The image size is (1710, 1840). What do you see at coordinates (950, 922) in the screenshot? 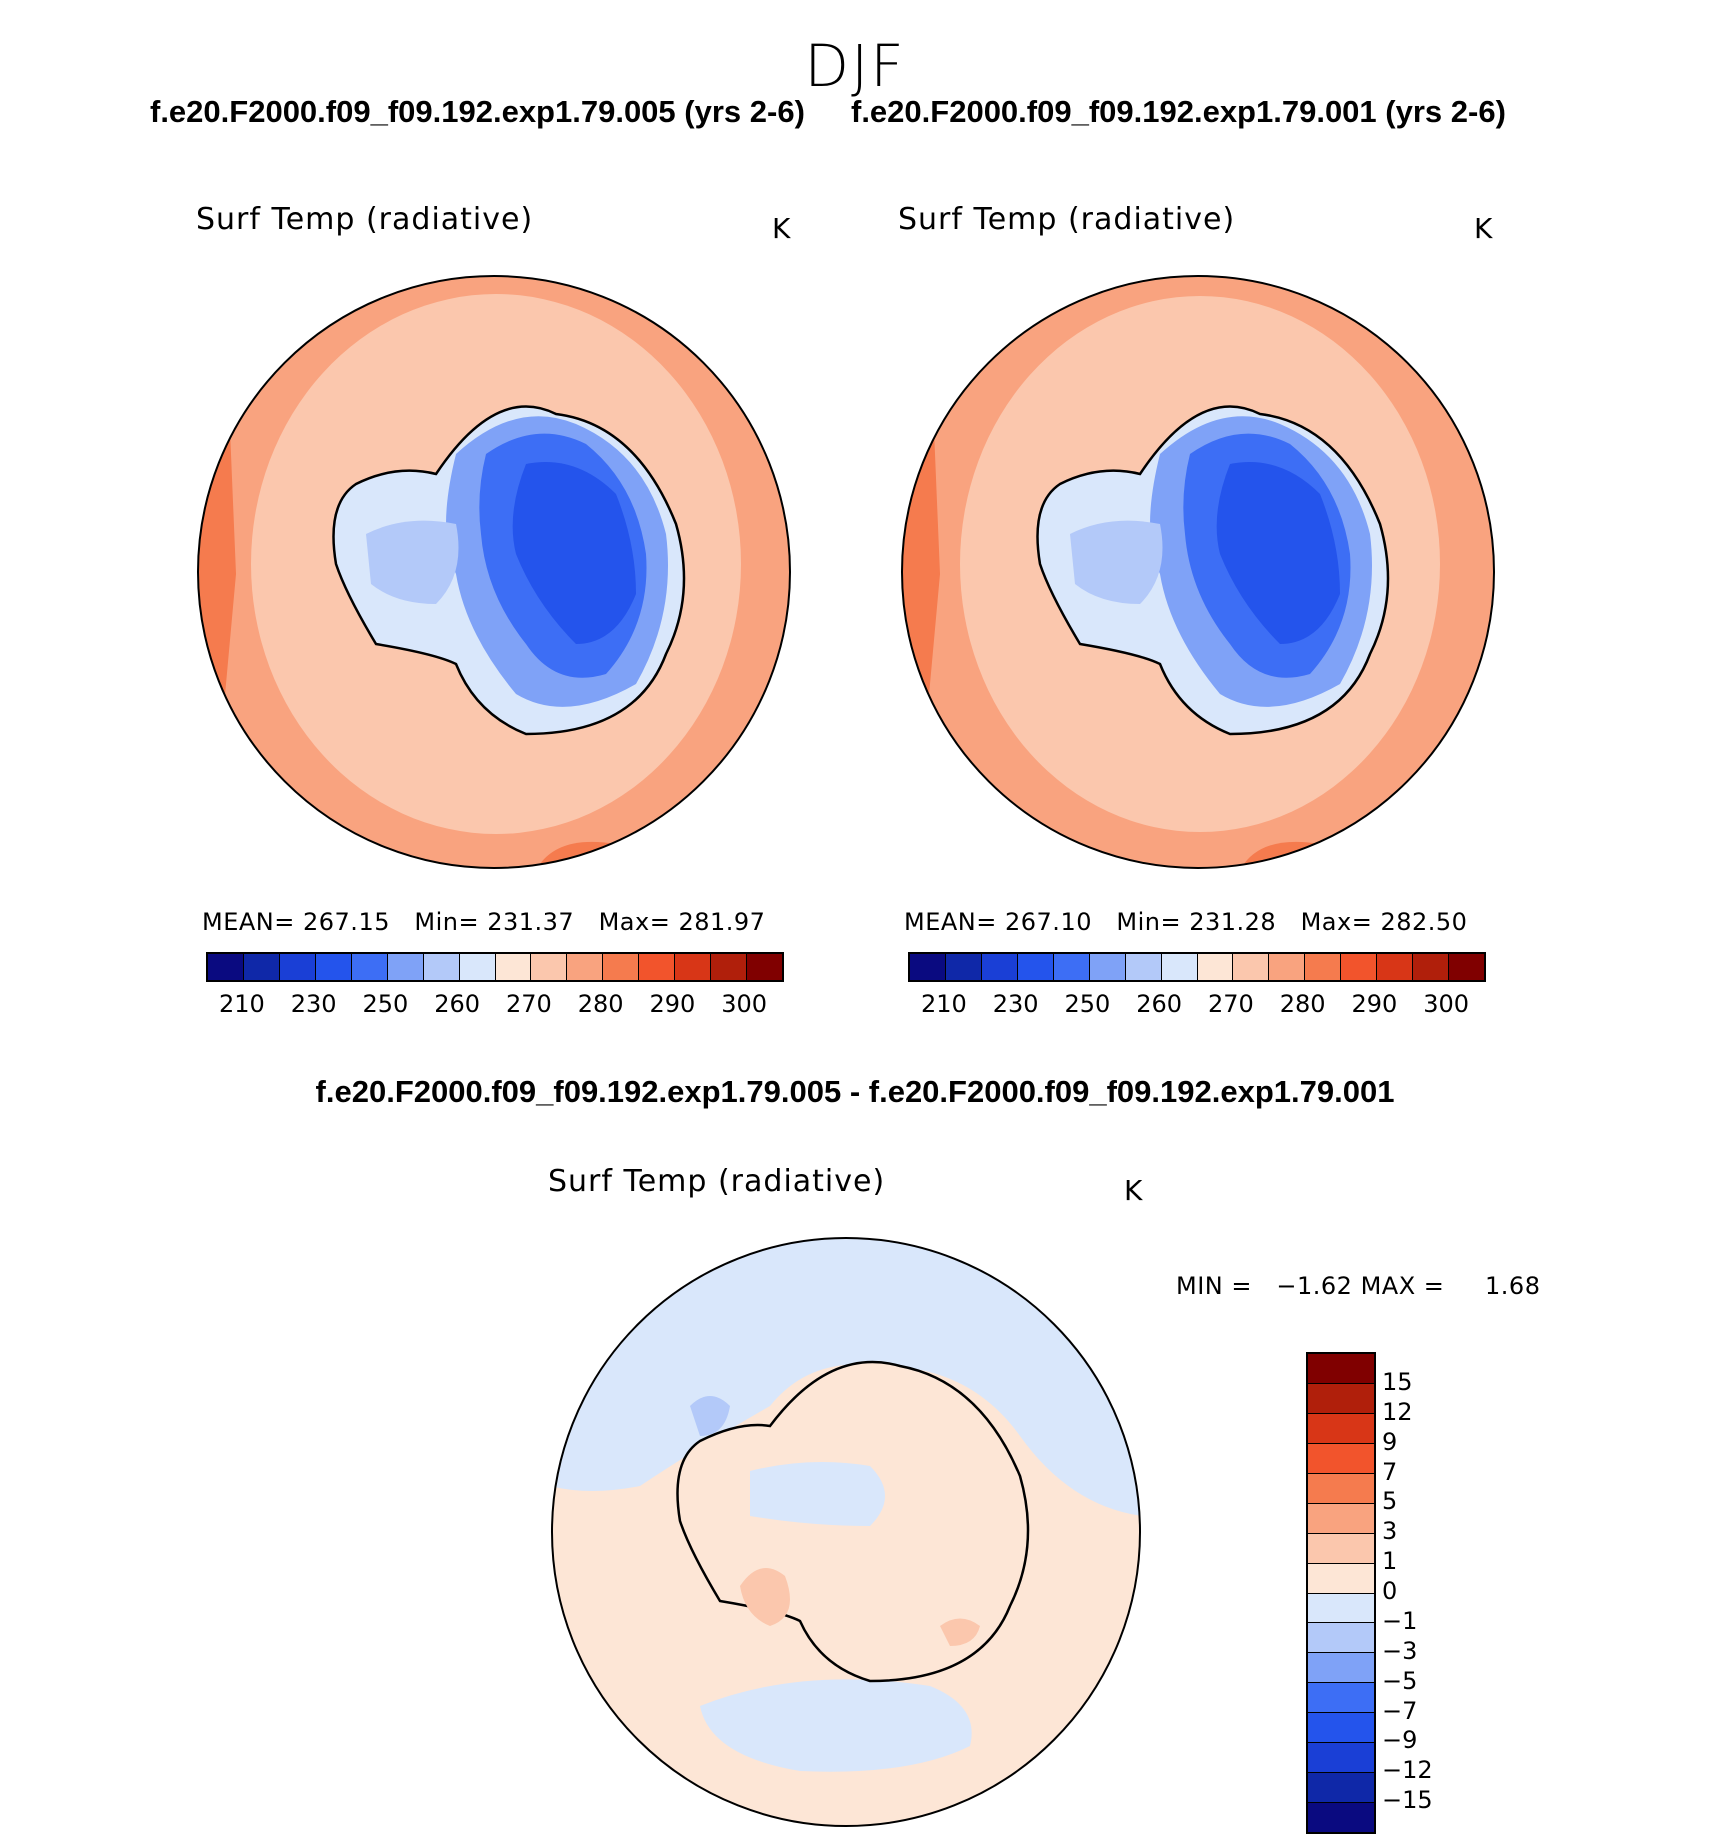
I see `right-mean-label: MEAN=` at bounding box center [950, 922].